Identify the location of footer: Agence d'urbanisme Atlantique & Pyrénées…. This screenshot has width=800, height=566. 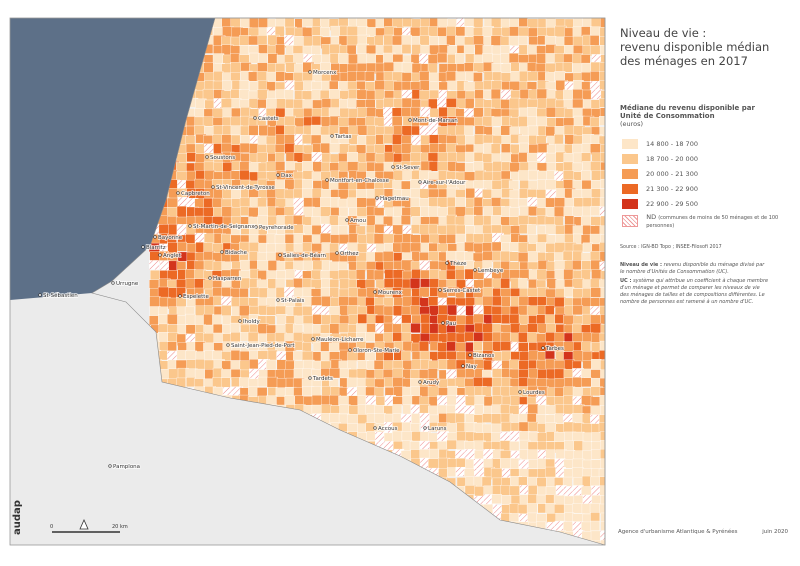
(703, 532).